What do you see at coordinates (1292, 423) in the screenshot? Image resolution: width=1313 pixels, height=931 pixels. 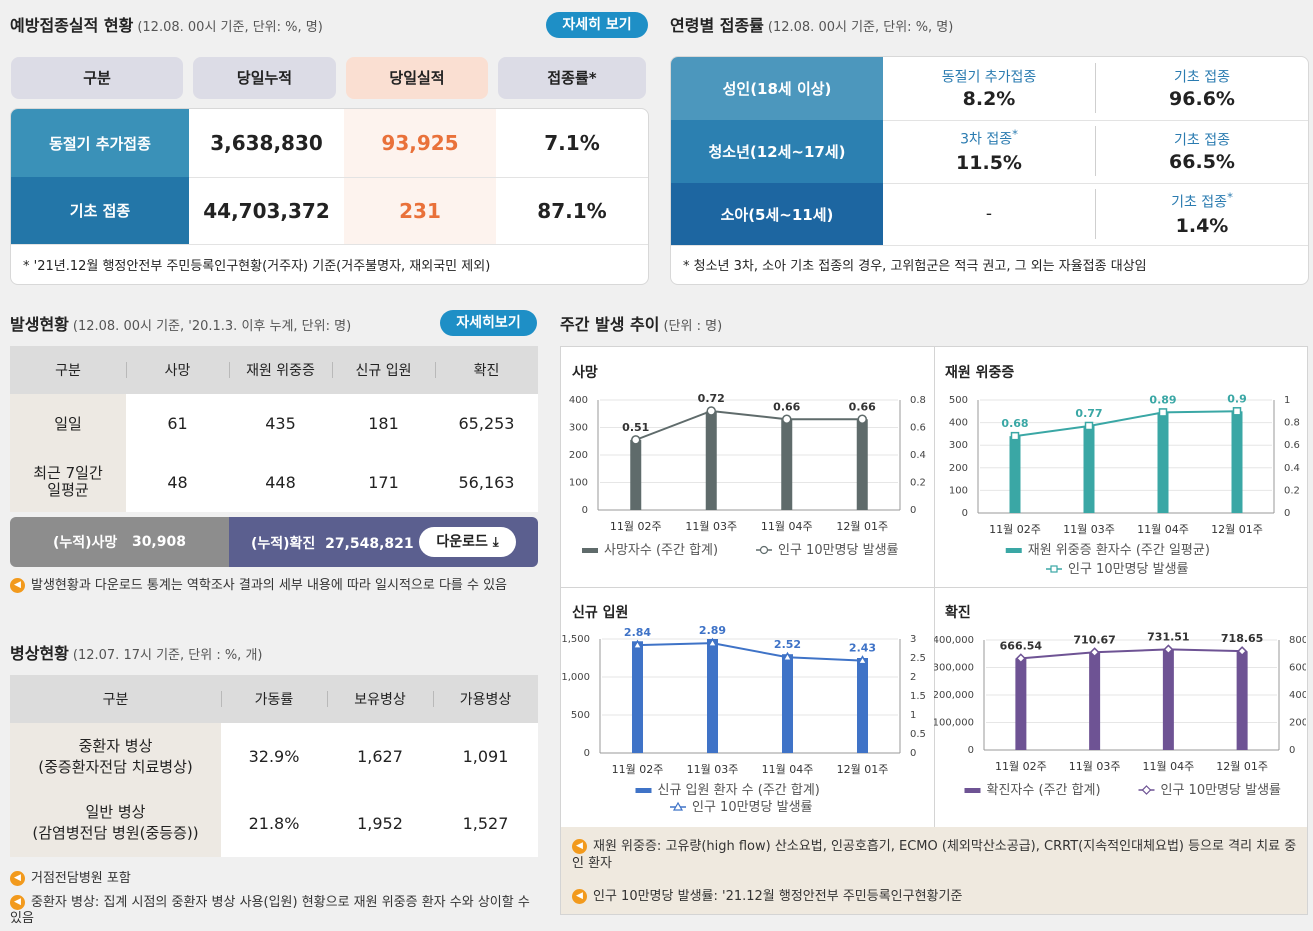 I see `y2-tick-label: 0.8` at bounding box center [1292, 423].